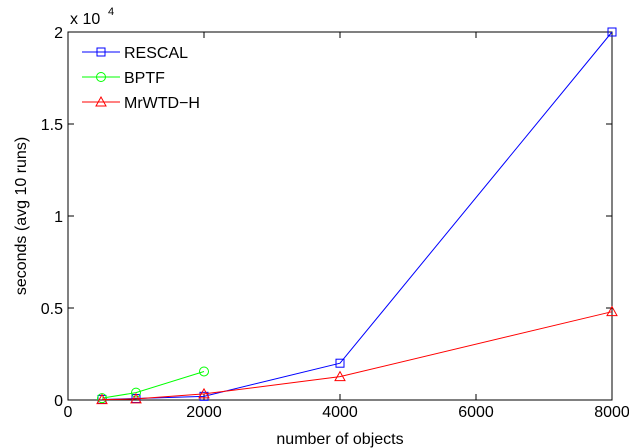 The height and width of the screenshot is (448, 629). What do you see at coordinates (101, 77) in the screenshot?
I see `legend-marker-bptf` at bounding box center [101, 77].